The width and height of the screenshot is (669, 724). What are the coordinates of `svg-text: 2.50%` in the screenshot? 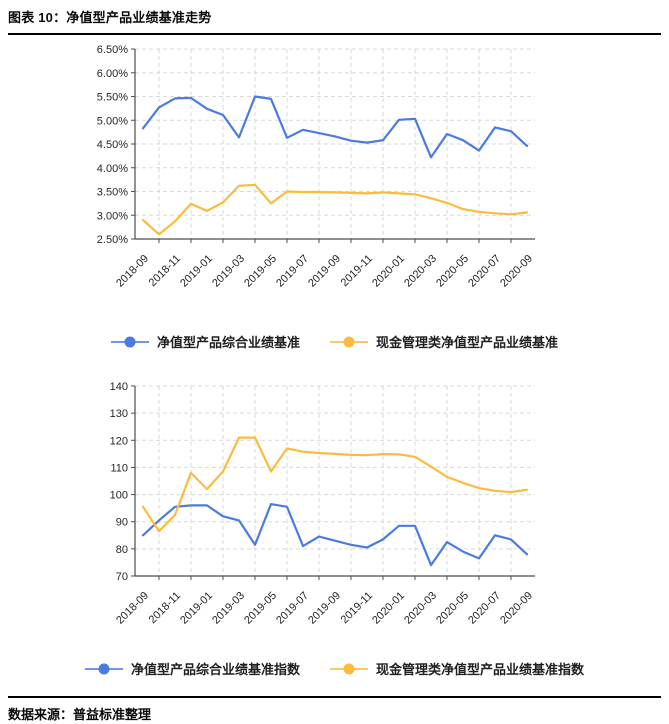 It's located at (112, 240).